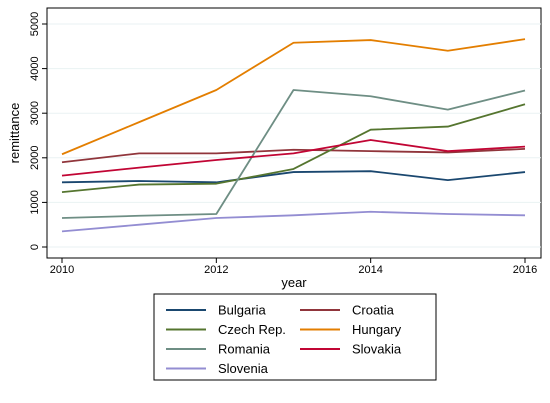 The width and height of the screenshot is (550, 403). I want to click on series-line-slovakia, so click(293, 158).